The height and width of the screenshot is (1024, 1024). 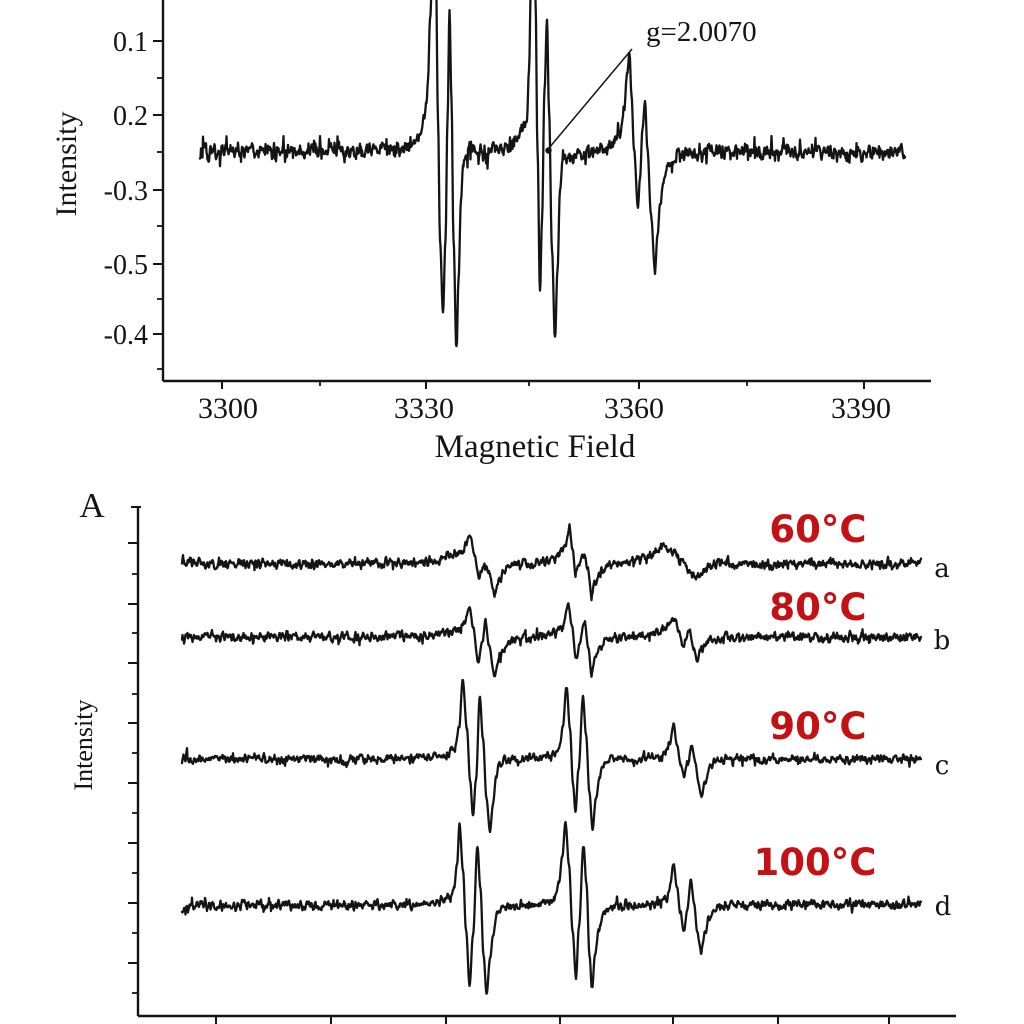 I want to click on x-tick-label: 3360, so click(x=634, y=408).